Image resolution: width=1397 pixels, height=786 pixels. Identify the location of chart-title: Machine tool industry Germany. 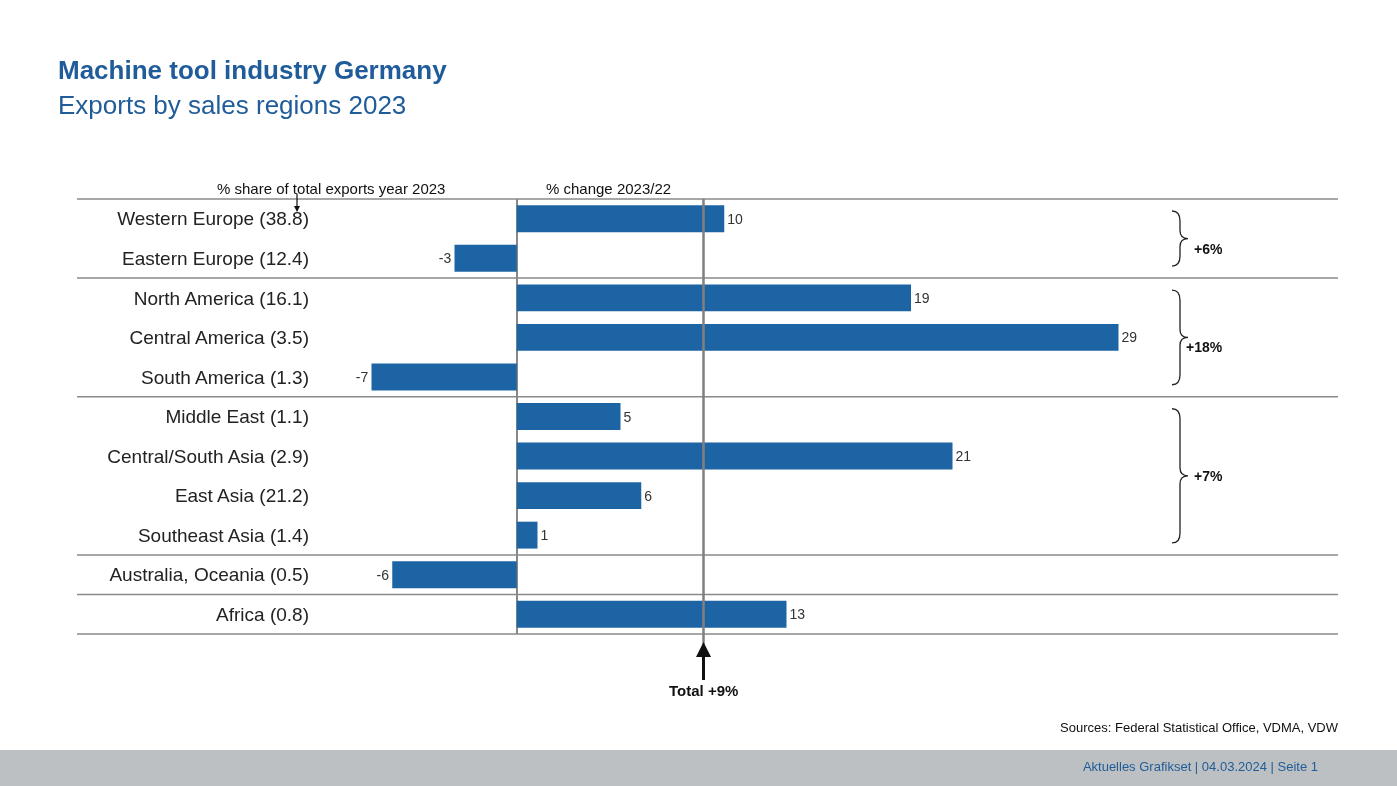
(252, 70).